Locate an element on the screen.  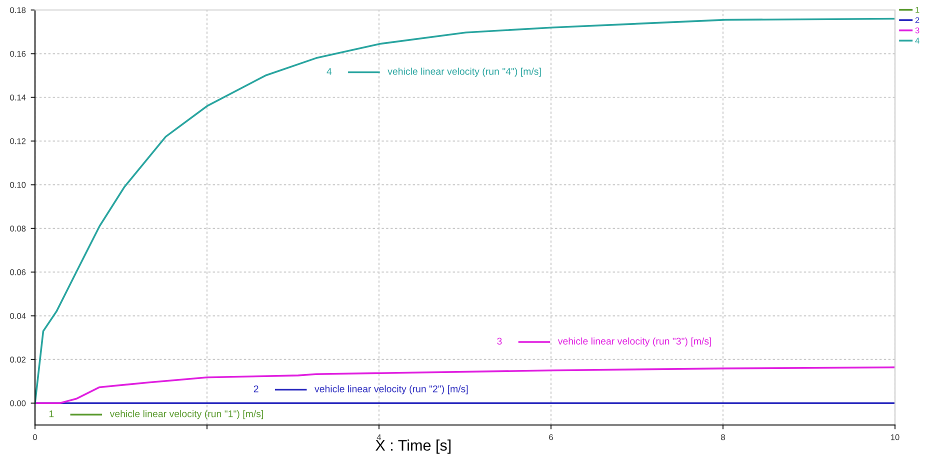
y-tick-label: 0.04 is located at coordinates (18, 315).